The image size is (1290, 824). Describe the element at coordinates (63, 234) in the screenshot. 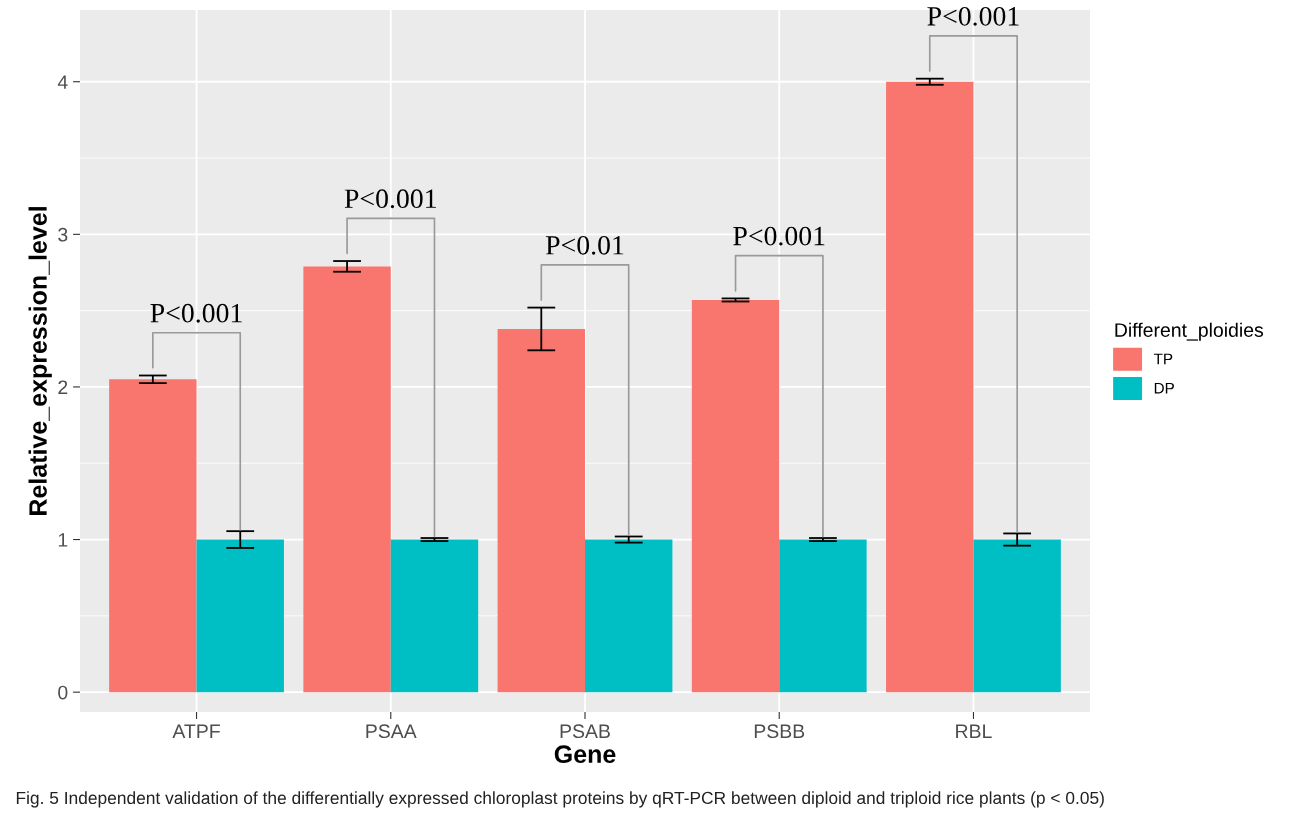

I see `y-tick-label: 3` at that location.